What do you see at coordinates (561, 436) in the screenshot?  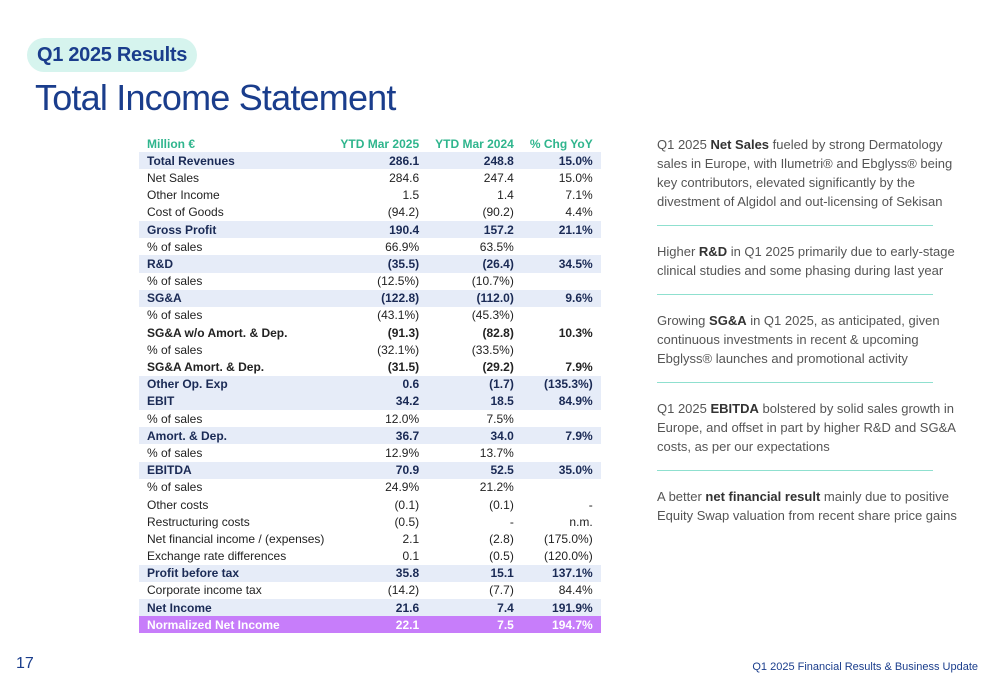 I see `value-change: 7.9%` at bounding box center [561, 436].